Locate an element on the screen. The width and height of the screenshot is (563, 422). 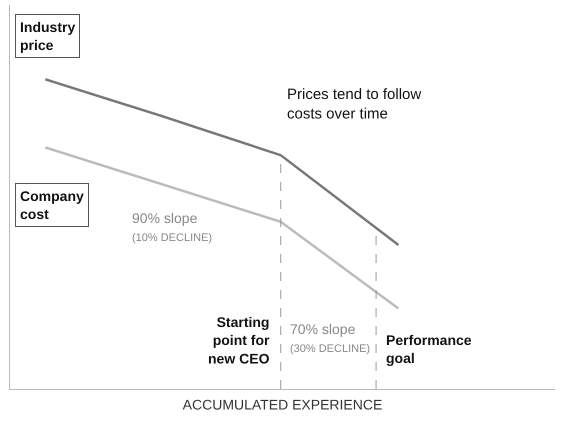
x-axis-title: ACCUMULATED EXPERIENCE is located at coordinates (282, 404).